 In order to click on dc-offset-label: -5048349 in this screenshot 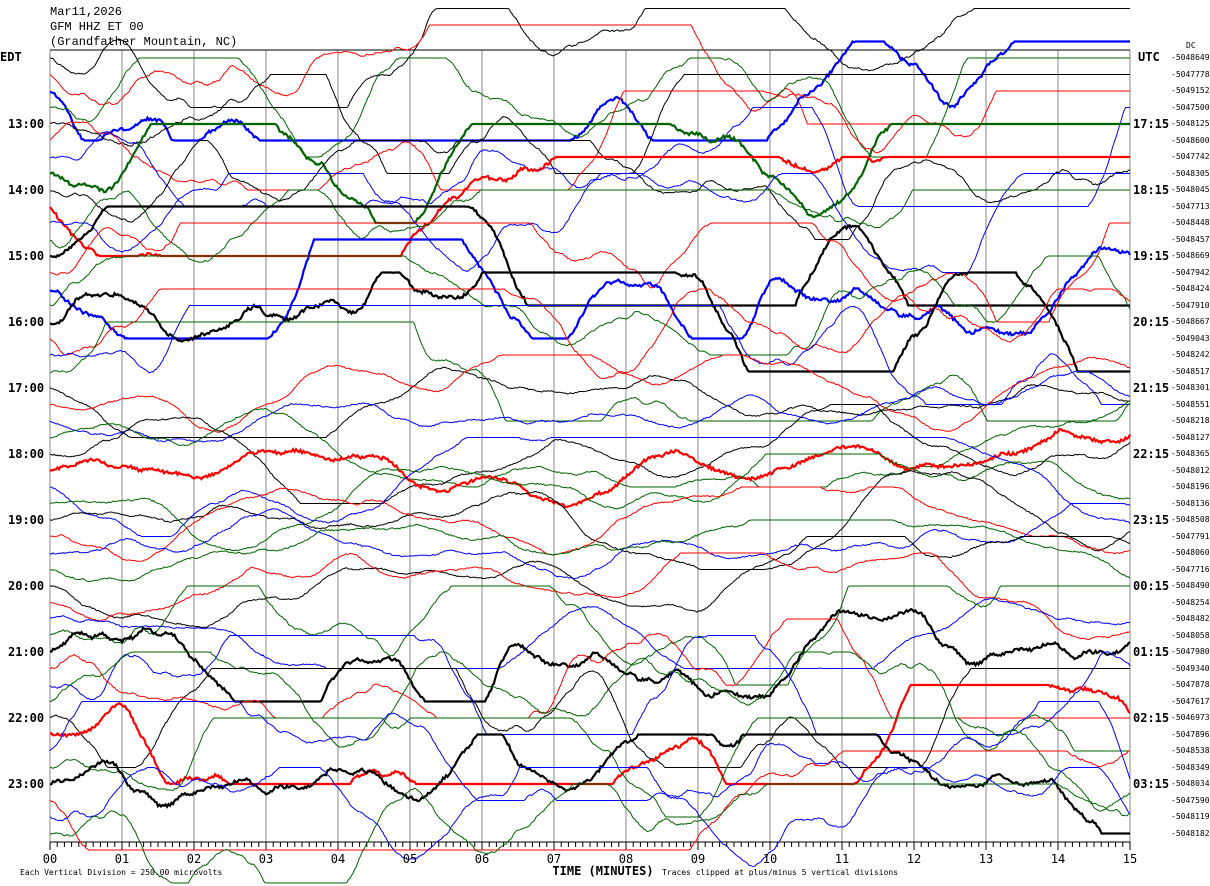, I will do `click(1190, 767)`.